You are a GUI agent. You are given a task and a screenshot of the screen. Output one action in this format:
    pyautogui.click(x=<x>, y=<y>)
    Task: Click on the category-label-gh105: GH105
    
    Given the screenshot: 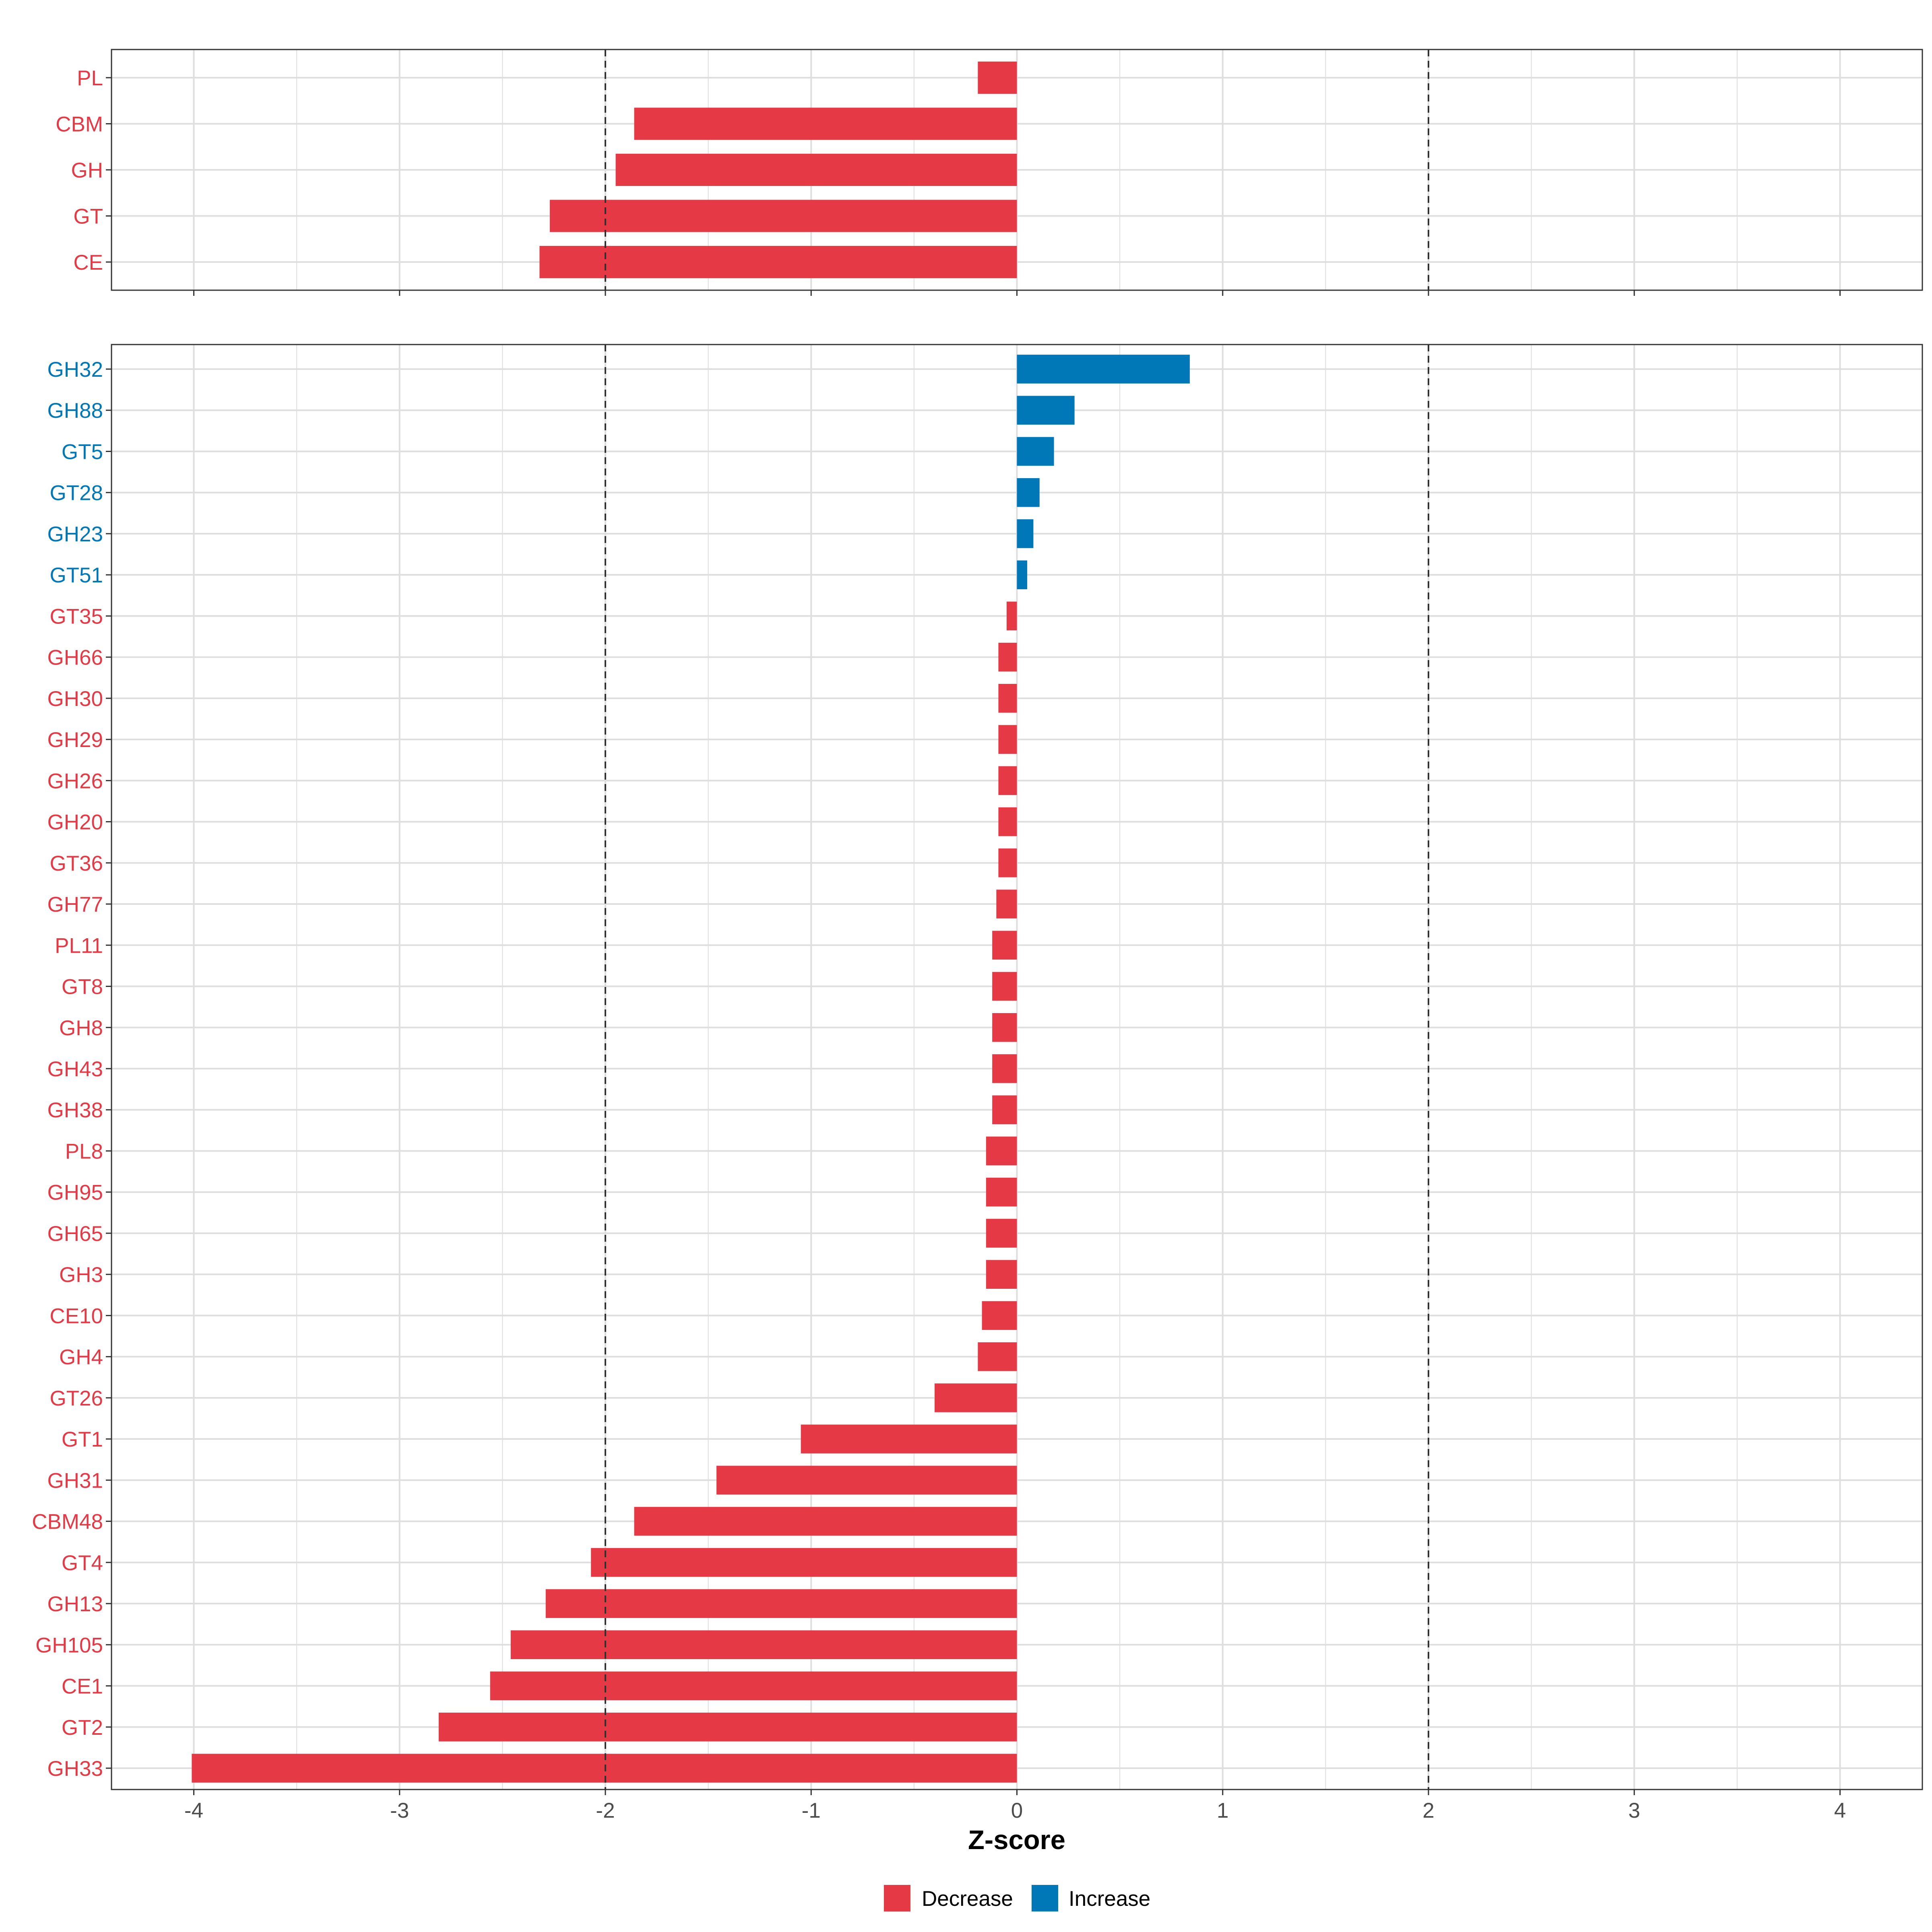 What is the action you would take?
    pyautogui.click(x=69, y=1645)
    